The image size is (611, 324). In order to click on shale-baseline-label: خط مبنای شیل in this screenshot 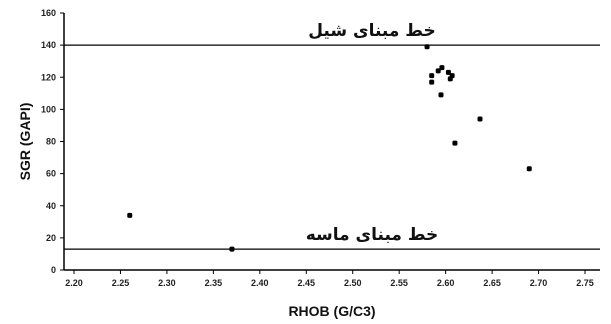, I will do `click(372, 31)`.